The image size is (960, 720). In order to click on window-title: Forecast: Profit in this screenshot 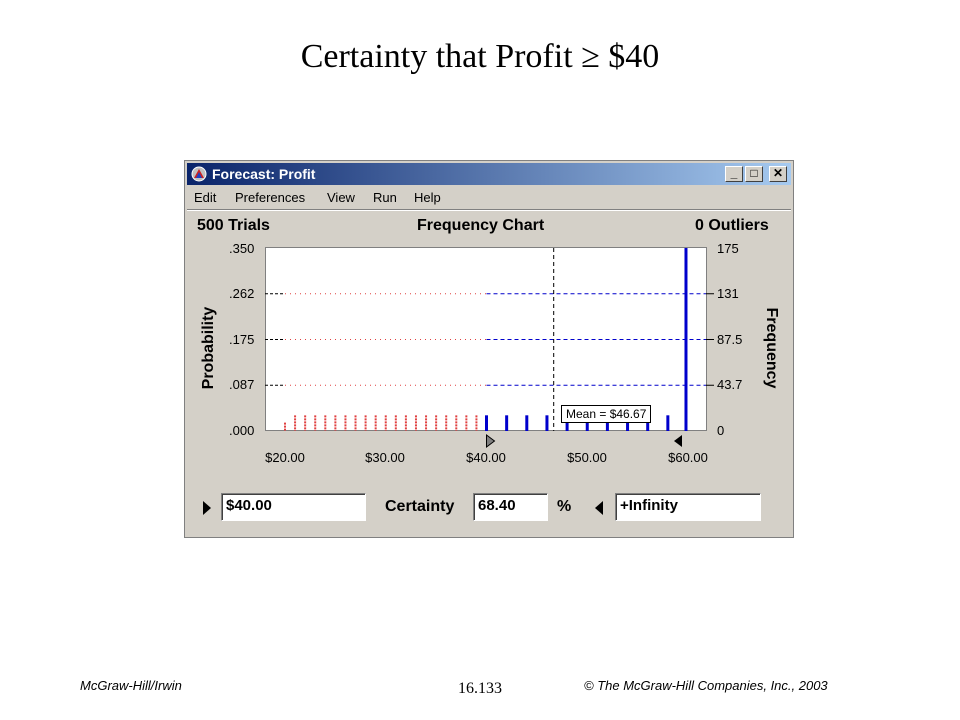, I will do `click(264, 174)`.